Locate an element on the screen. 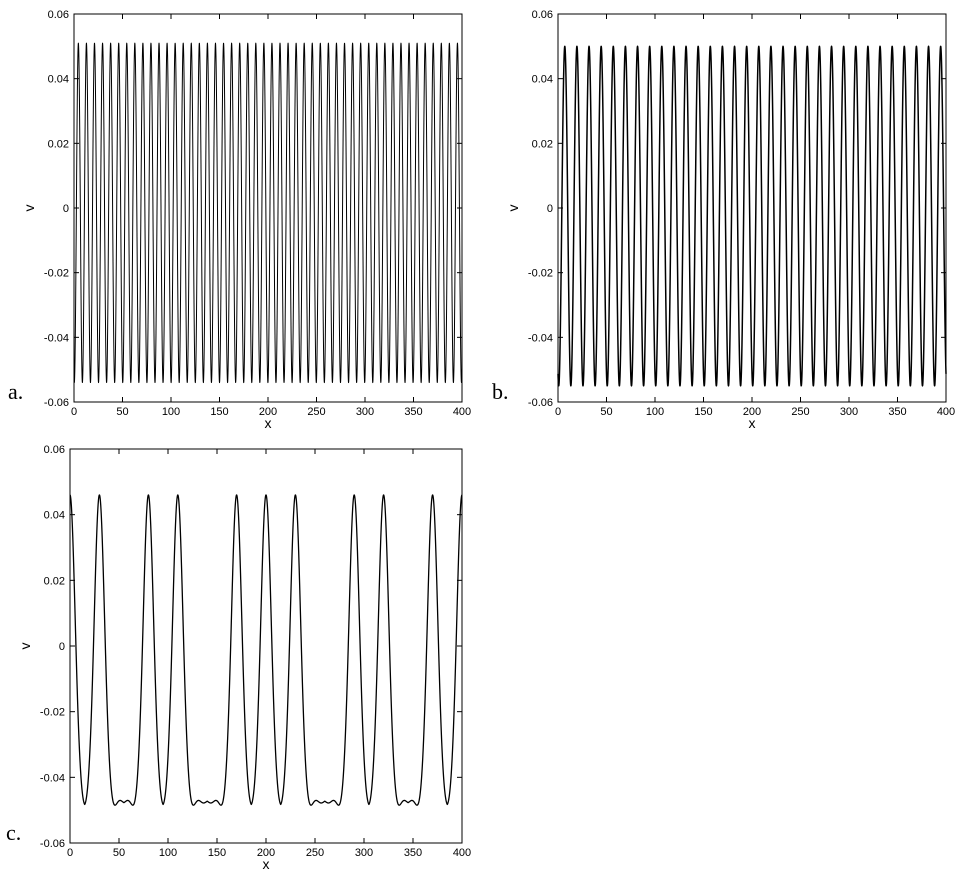 The height and width of the screenshot is (871, 956). series-line is located at coordinates (266, 650).